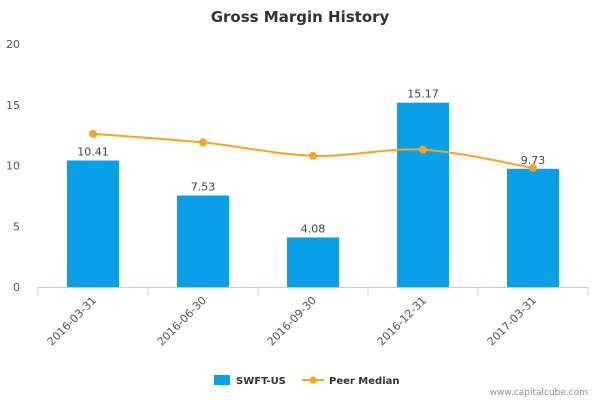  I want to click on legend-marker-peer-median, so click(313, 380).